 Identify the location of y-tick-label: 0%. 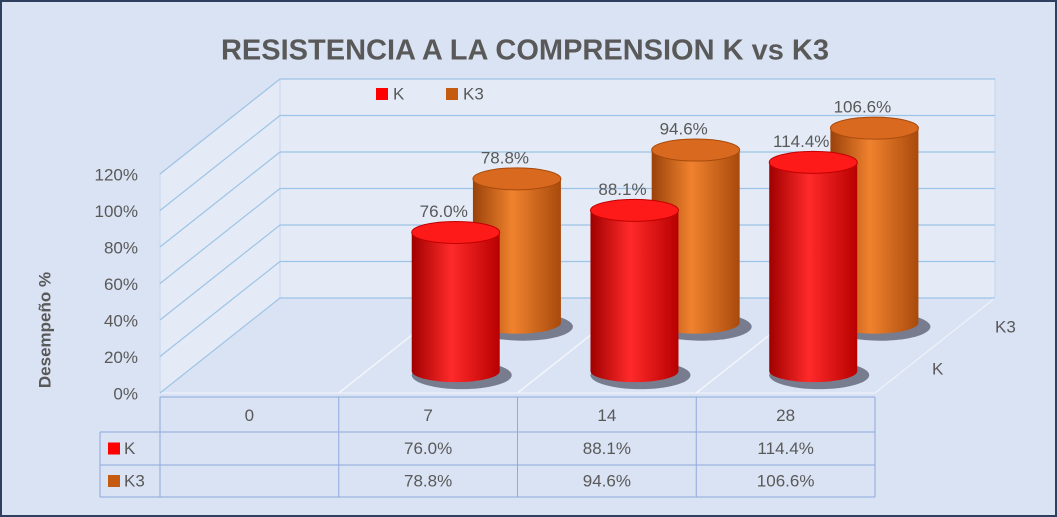
(125, 393).